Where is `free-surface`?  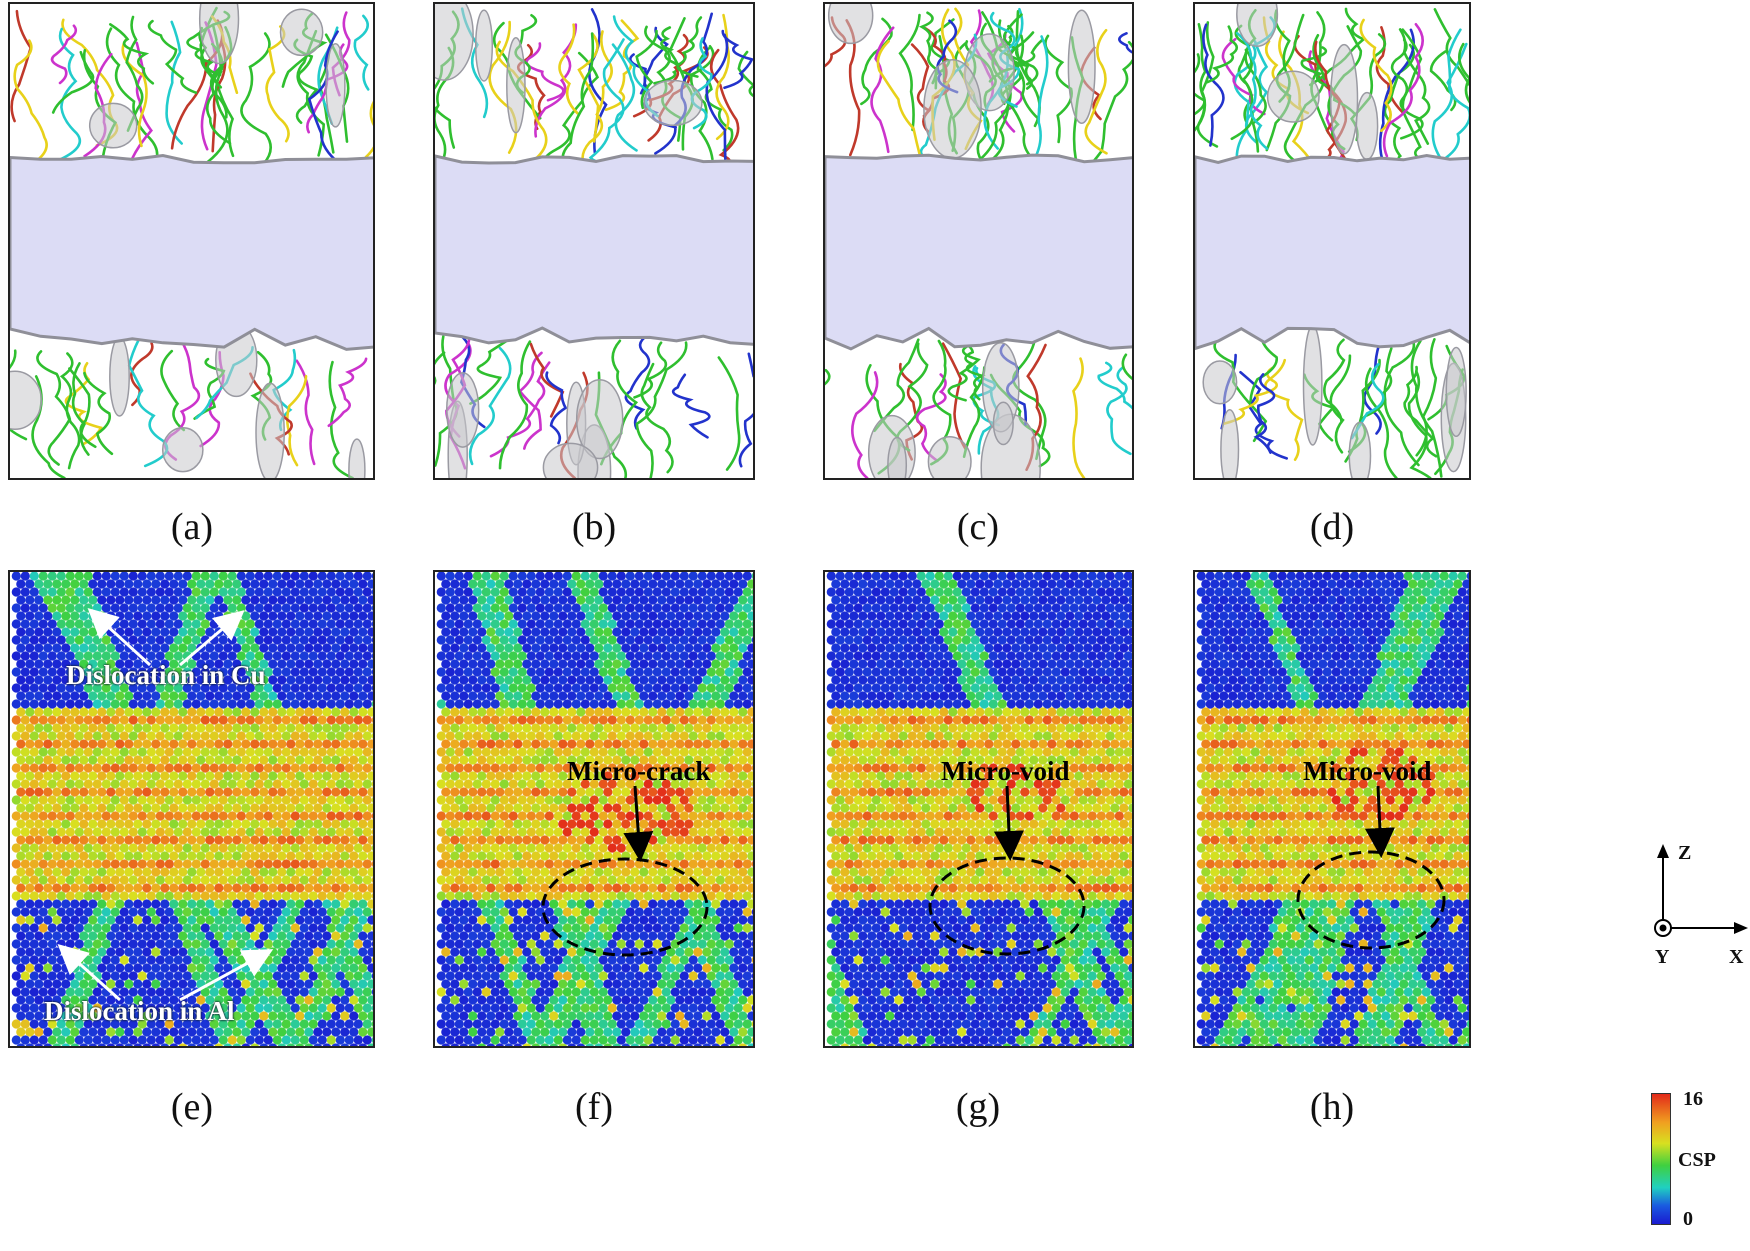 free-surface is located at coordinates (270, 430).